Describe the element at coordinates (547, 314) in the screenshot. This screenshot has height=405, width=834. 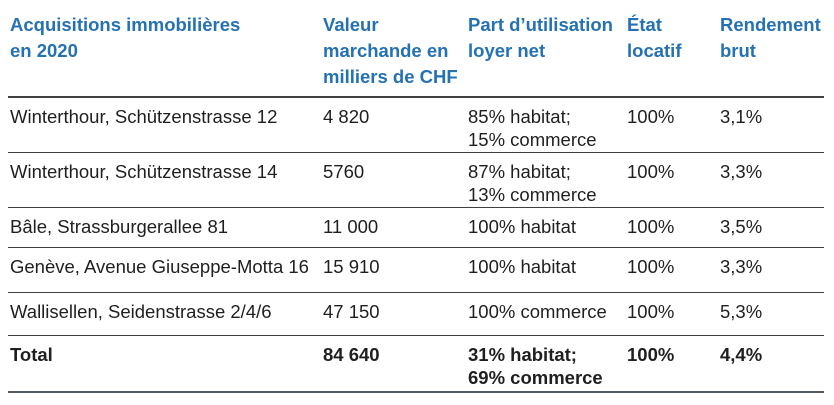
I see `usage-cell: 100% commerce` at that location.